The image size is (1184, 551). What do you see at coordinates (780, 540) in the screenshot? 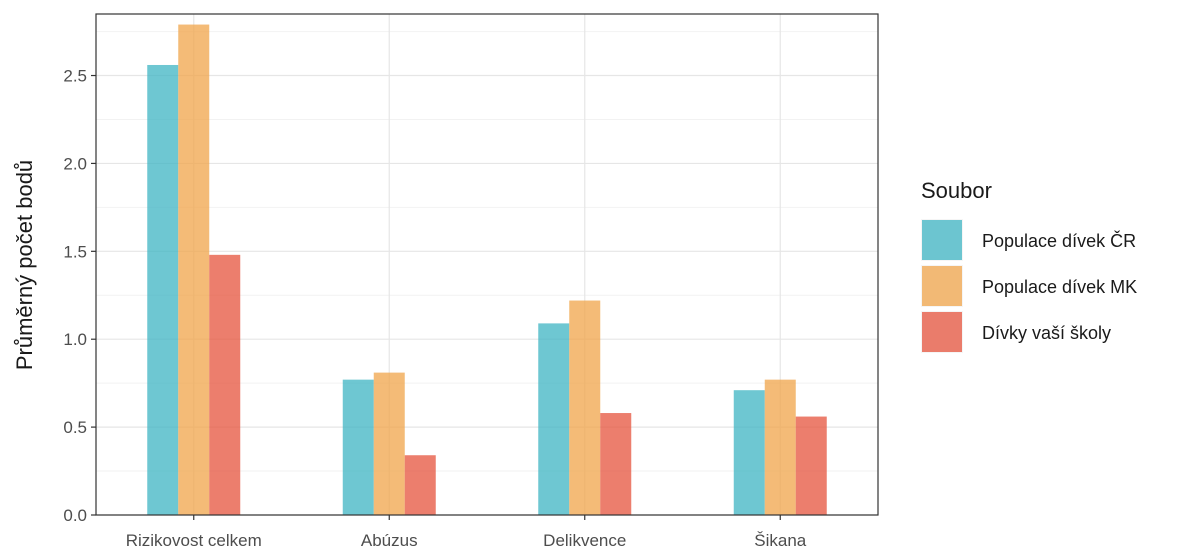
I see `x-tick-label: Šikana` at bounding box center [780, 540].